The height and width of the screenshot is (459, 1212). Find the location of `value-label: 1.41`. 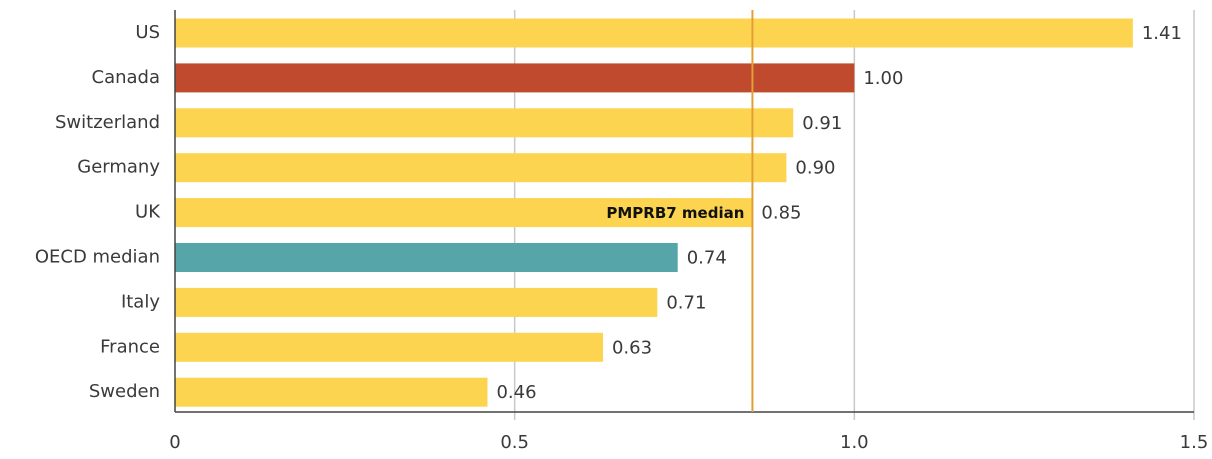

value-label: 1.41 is located at coordinates (1162, 33).